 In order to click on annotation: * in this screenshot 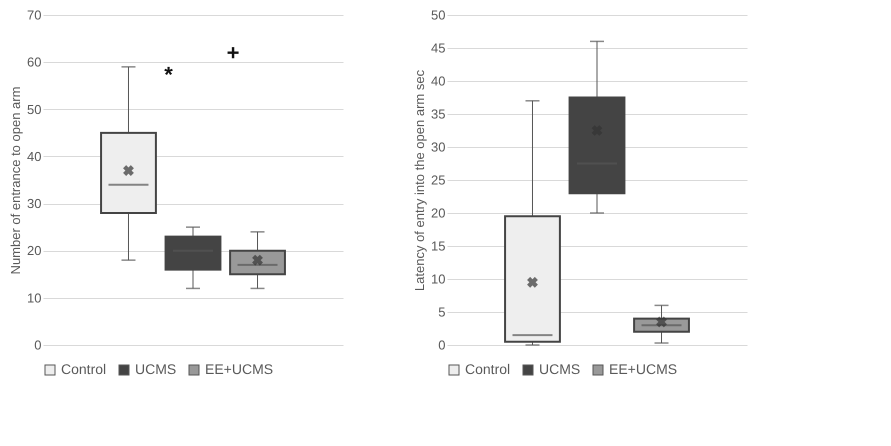, I will do `click(169, 74)`.